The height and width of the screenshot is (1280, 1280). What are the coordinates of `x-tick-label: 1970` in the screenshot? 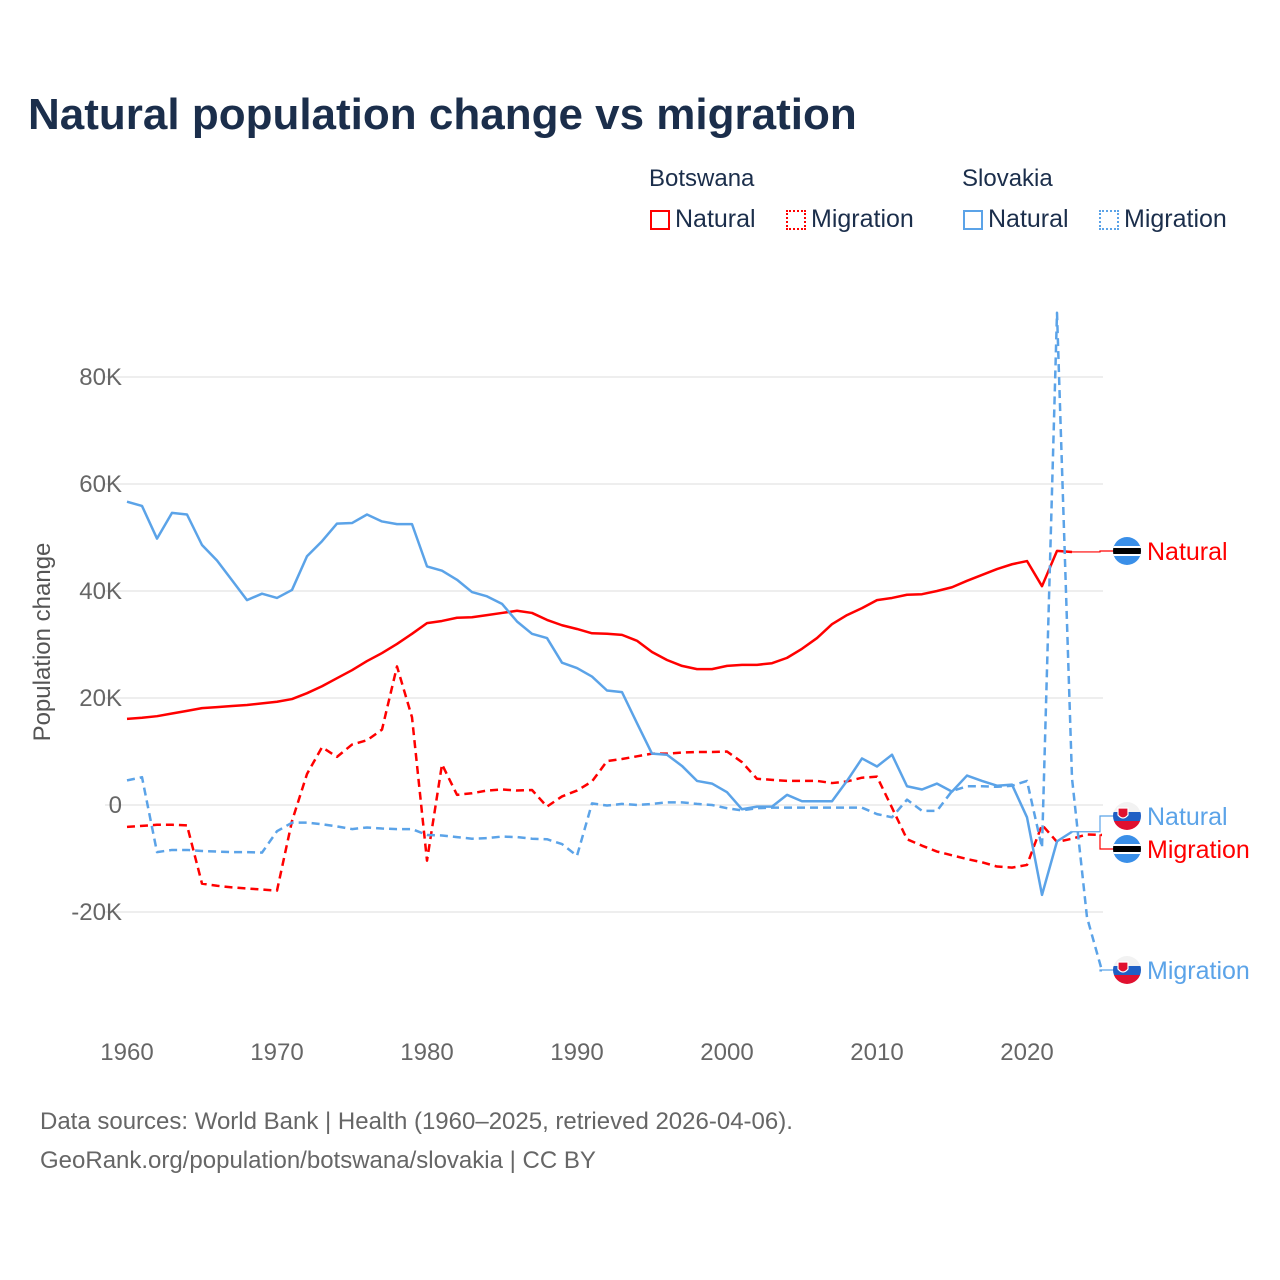 It's located at (276, 1052).